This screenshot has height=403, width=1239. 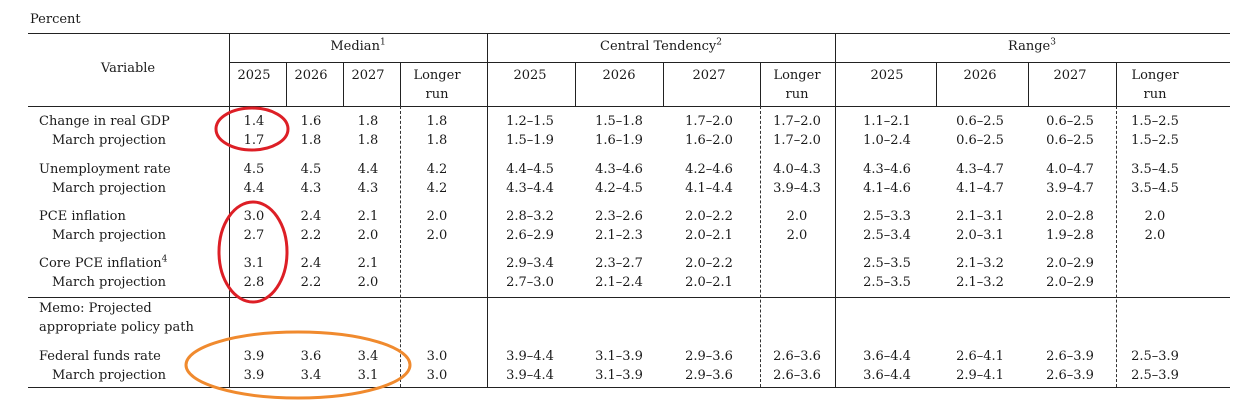 I want to click on table-cell: 3.4, so click(x=368, y=356).